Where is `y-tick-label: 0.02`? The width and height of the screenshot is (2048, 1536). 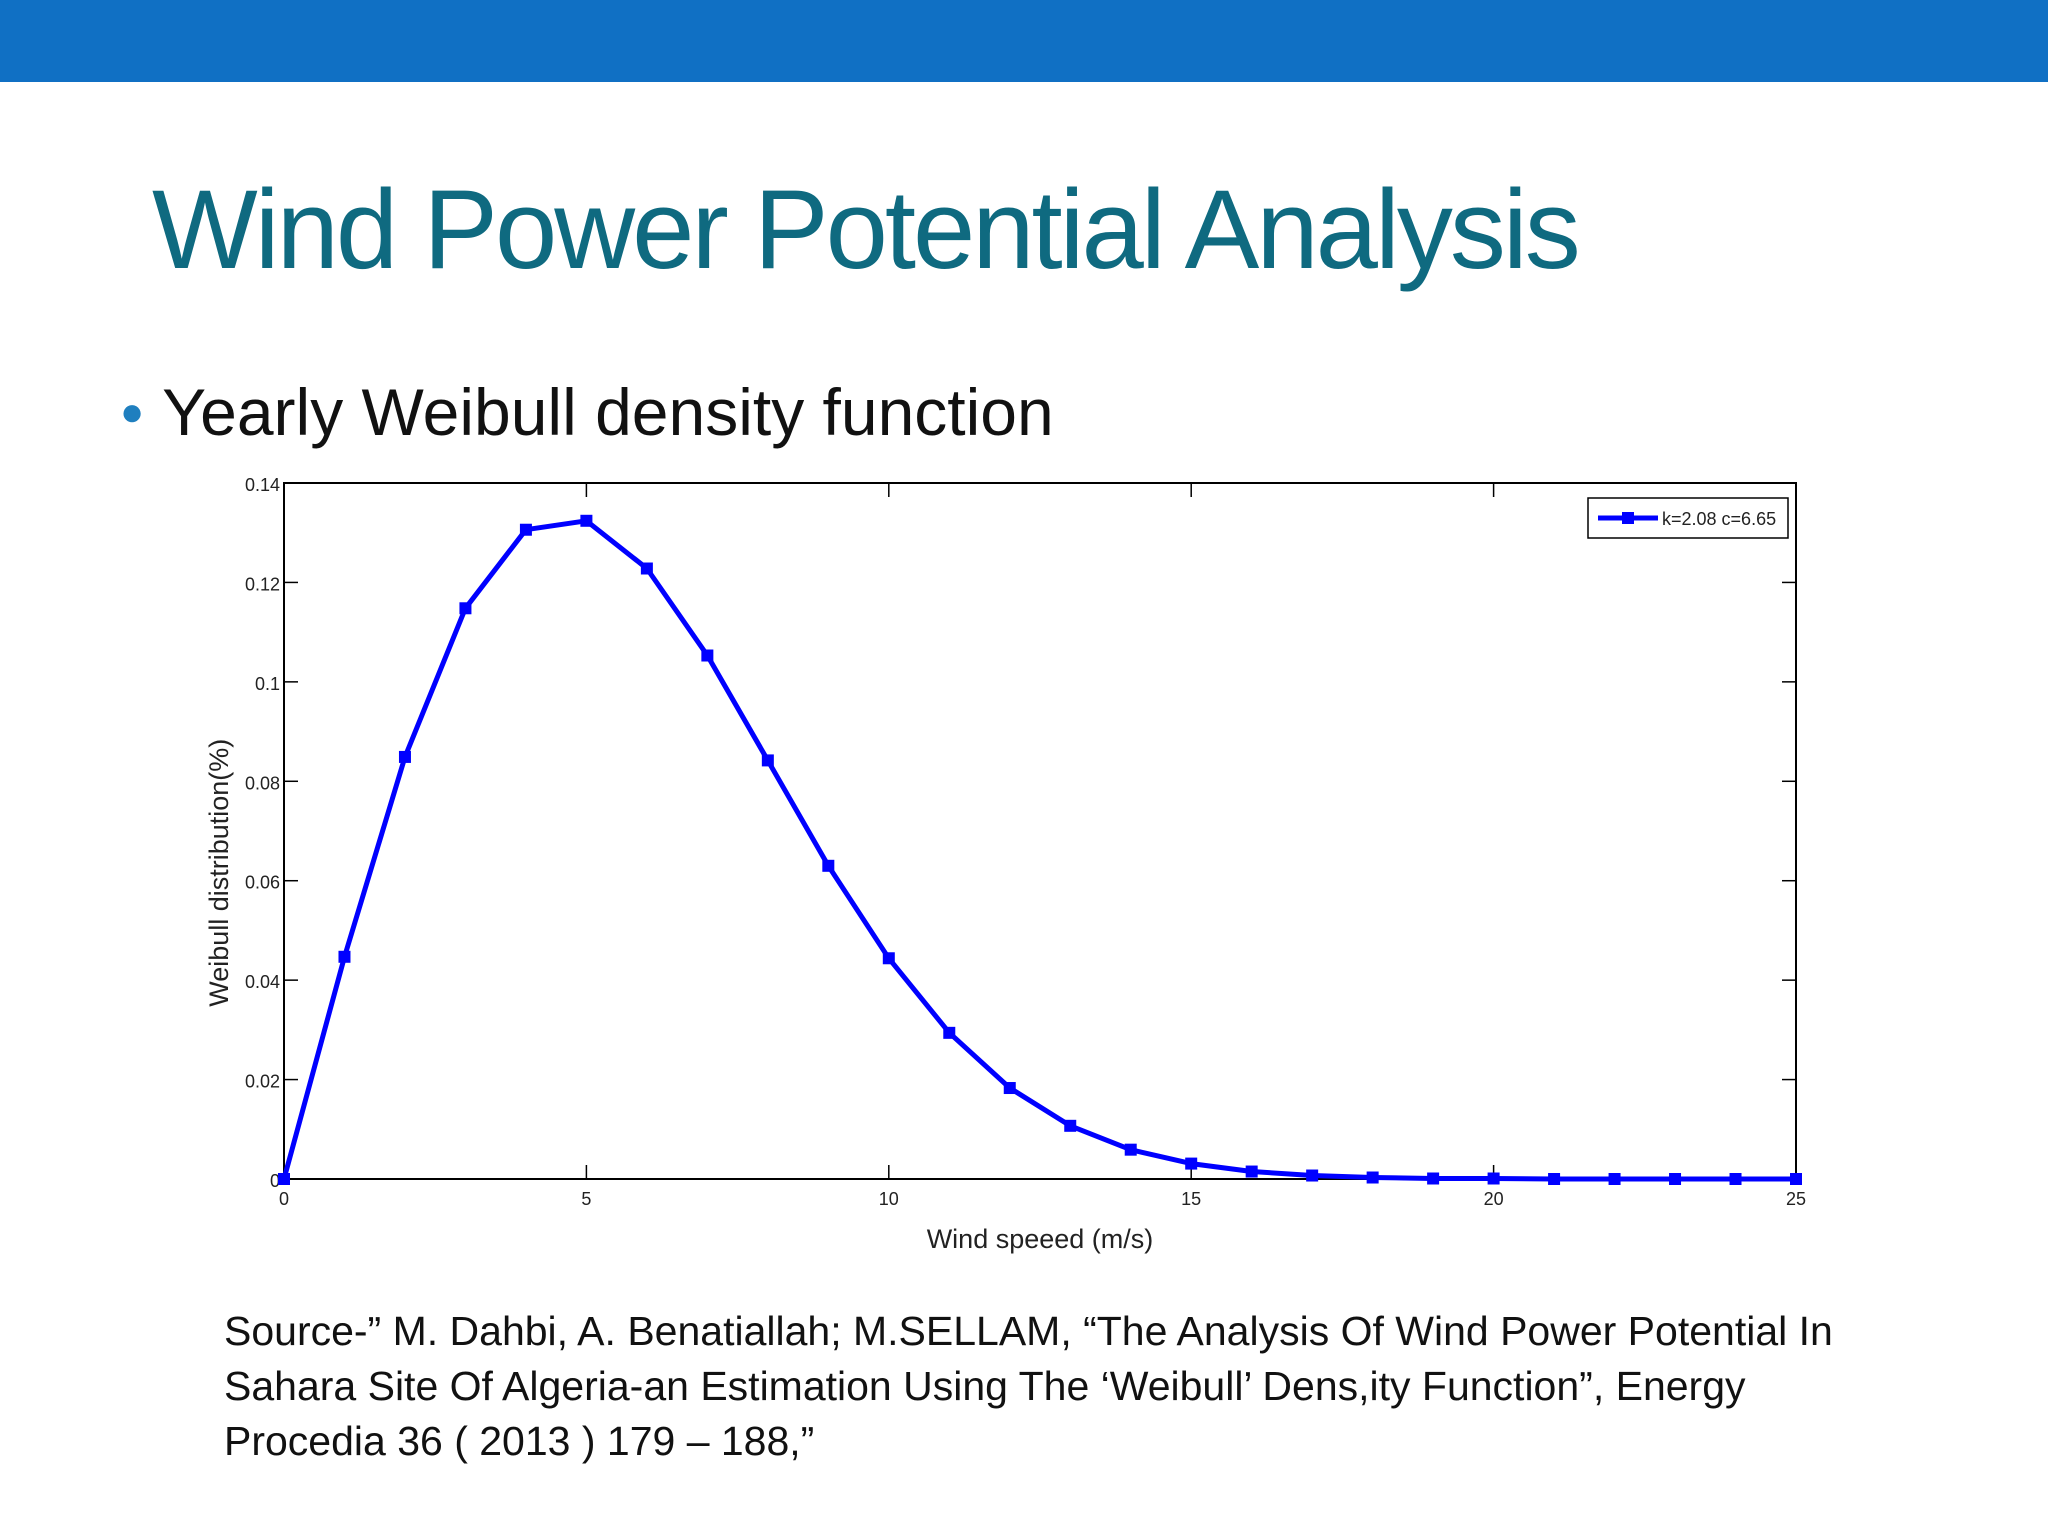
y-tick-label: 0.02 is located at coordinates (262, 1082).